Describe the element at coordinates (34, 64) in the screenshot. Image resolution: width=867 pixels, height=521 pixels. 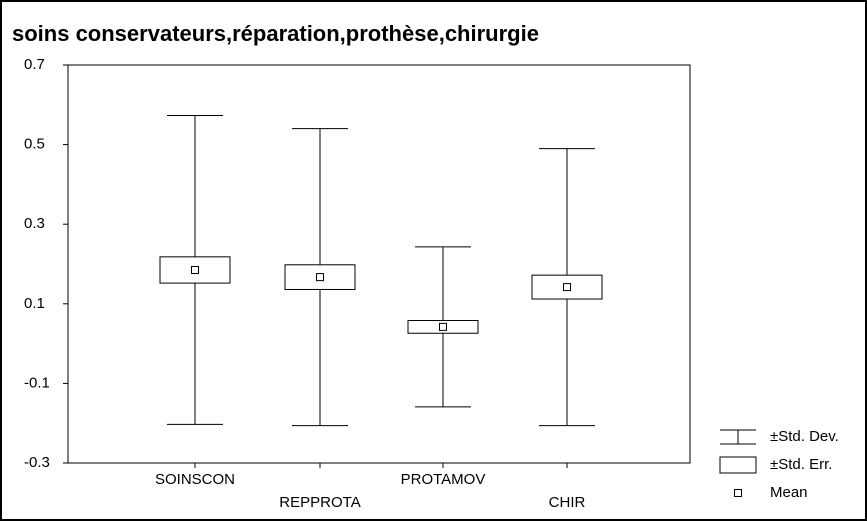
I see `y-tick-label: 0.7` at that location.